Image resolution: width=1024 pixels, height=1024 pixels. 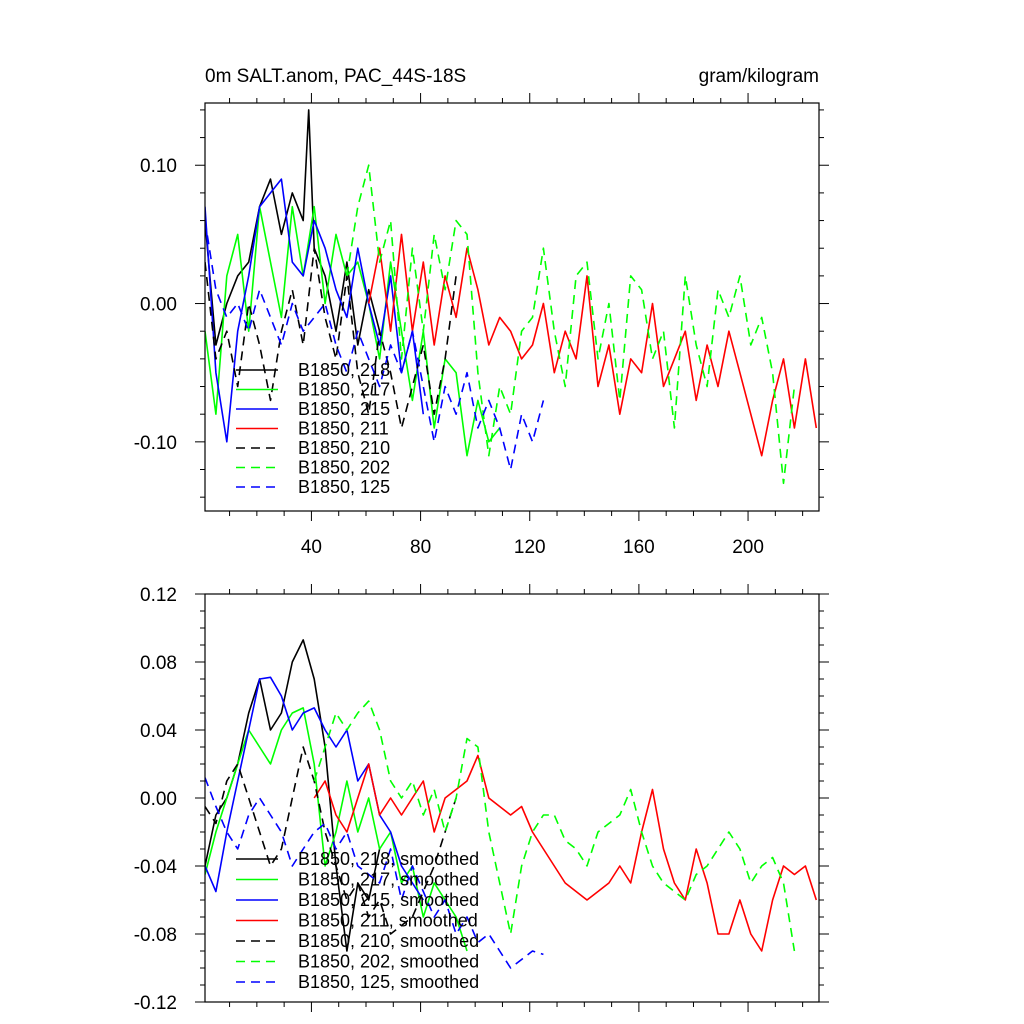 What do you see at coordinates (343, 429) in the screenshot?
I see `legend-label: B1850, 211` at bounding box center [343, 429].